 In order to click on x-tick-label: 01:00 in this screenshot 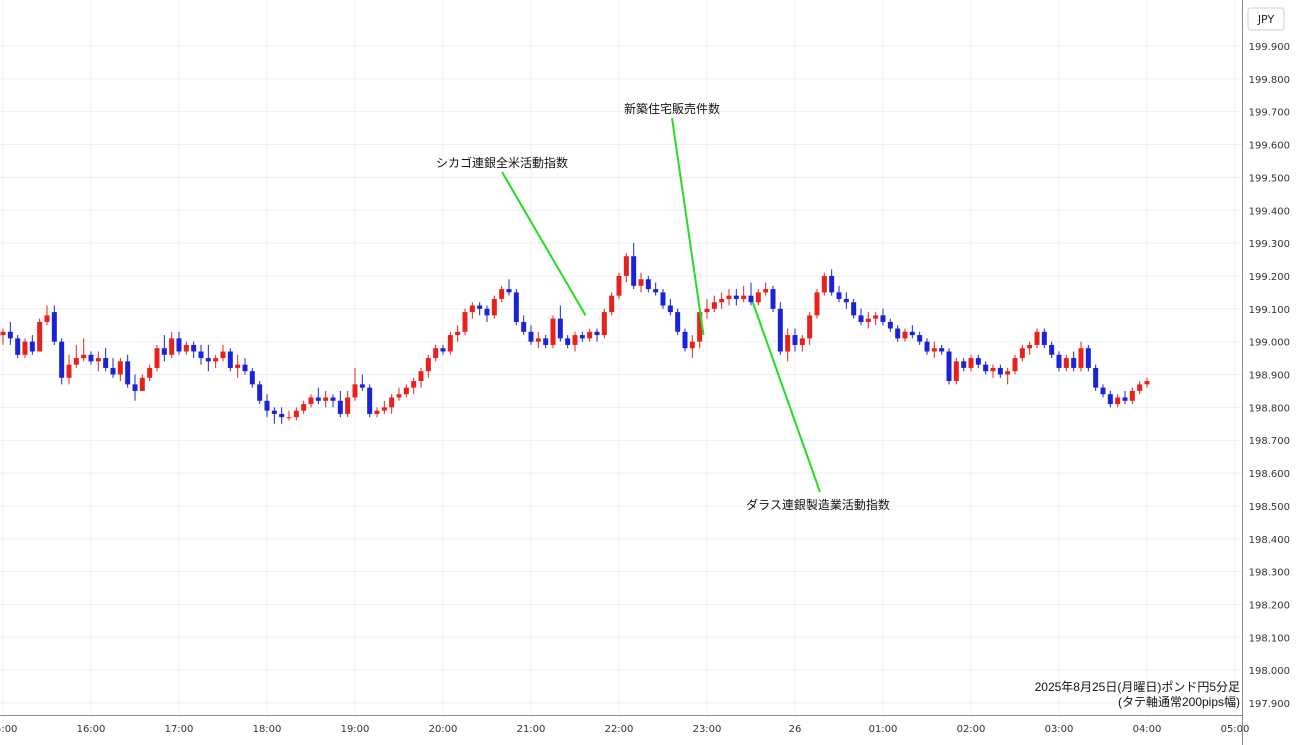, I will do `click(883, 729)`.